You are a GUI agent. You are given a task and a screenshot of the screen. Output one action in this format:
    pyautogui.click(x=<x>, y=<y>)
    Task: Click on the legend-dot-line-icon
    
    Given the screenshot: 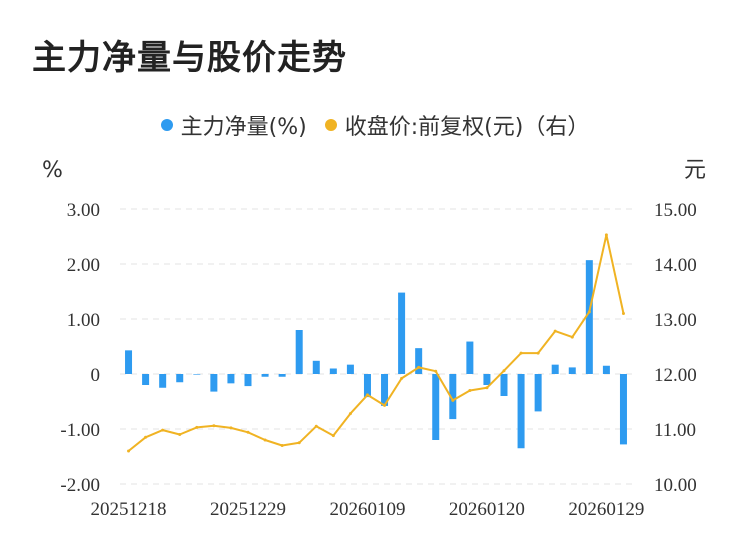 What is the action you would take?
    pyautogui.click(x=330, y=125)
    